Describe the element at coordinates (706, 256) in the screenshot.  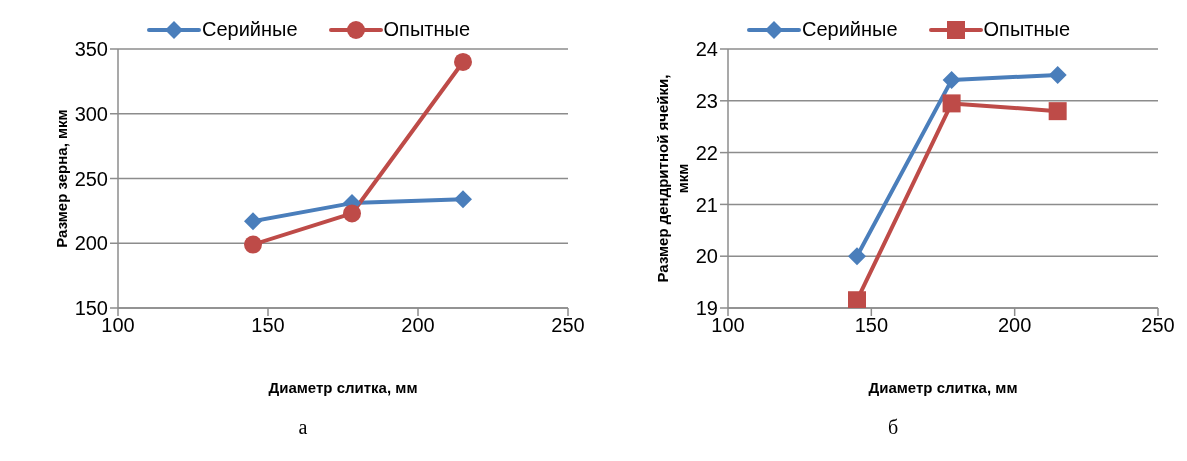
I see `y-tick-label: 20` at that location.